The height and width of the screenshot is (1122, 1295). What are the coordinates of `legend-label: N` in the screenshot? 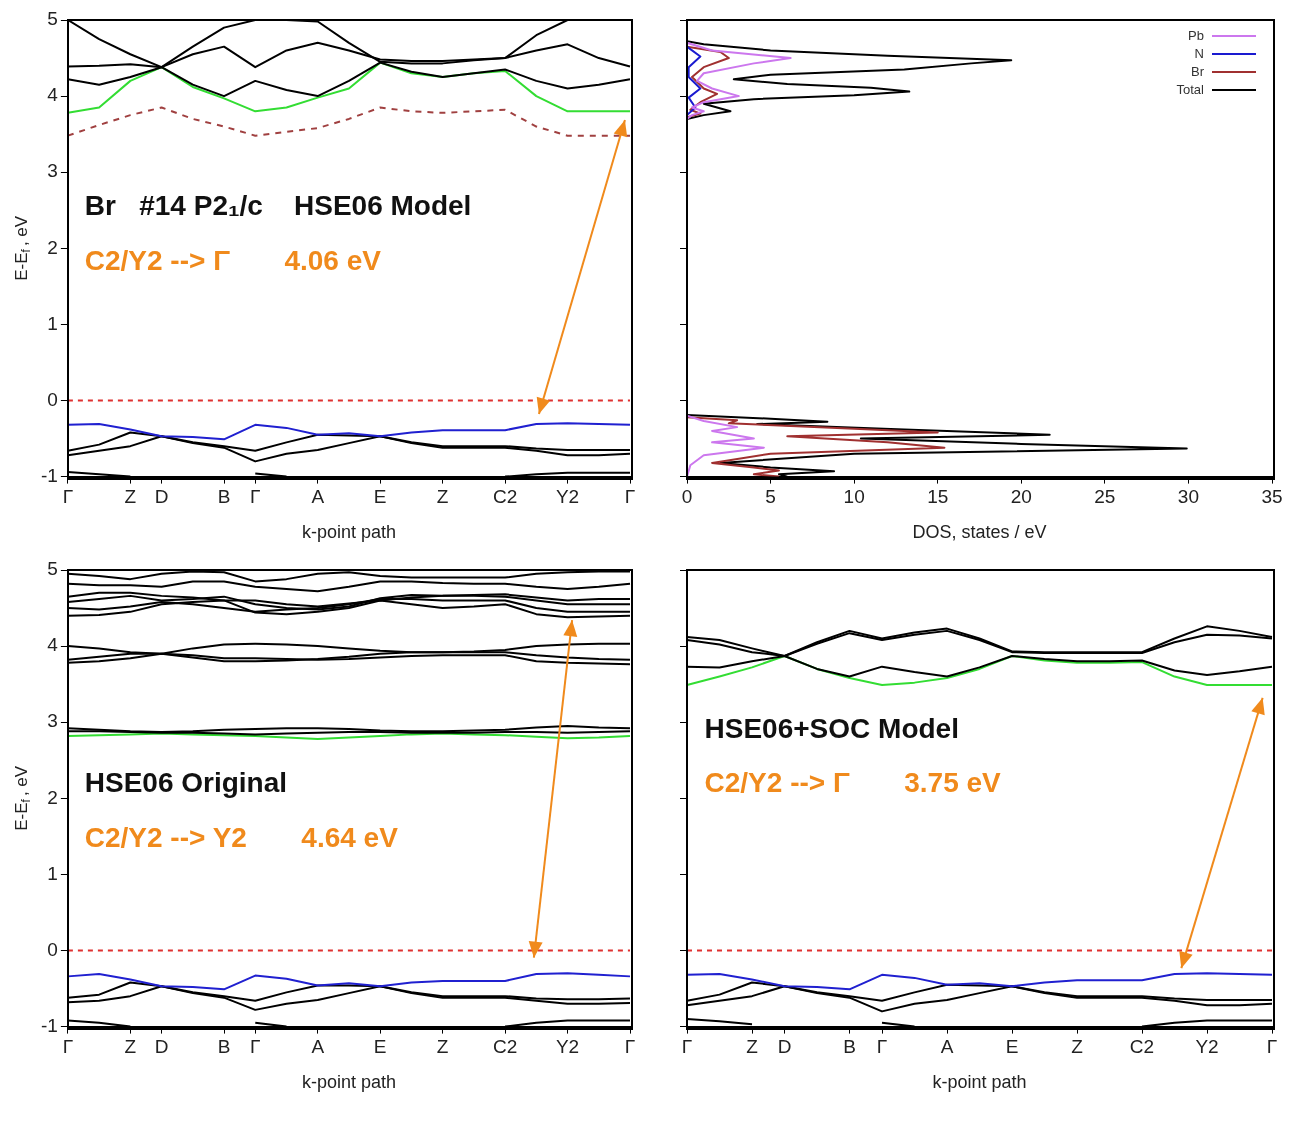 It's located at (1199, 53).